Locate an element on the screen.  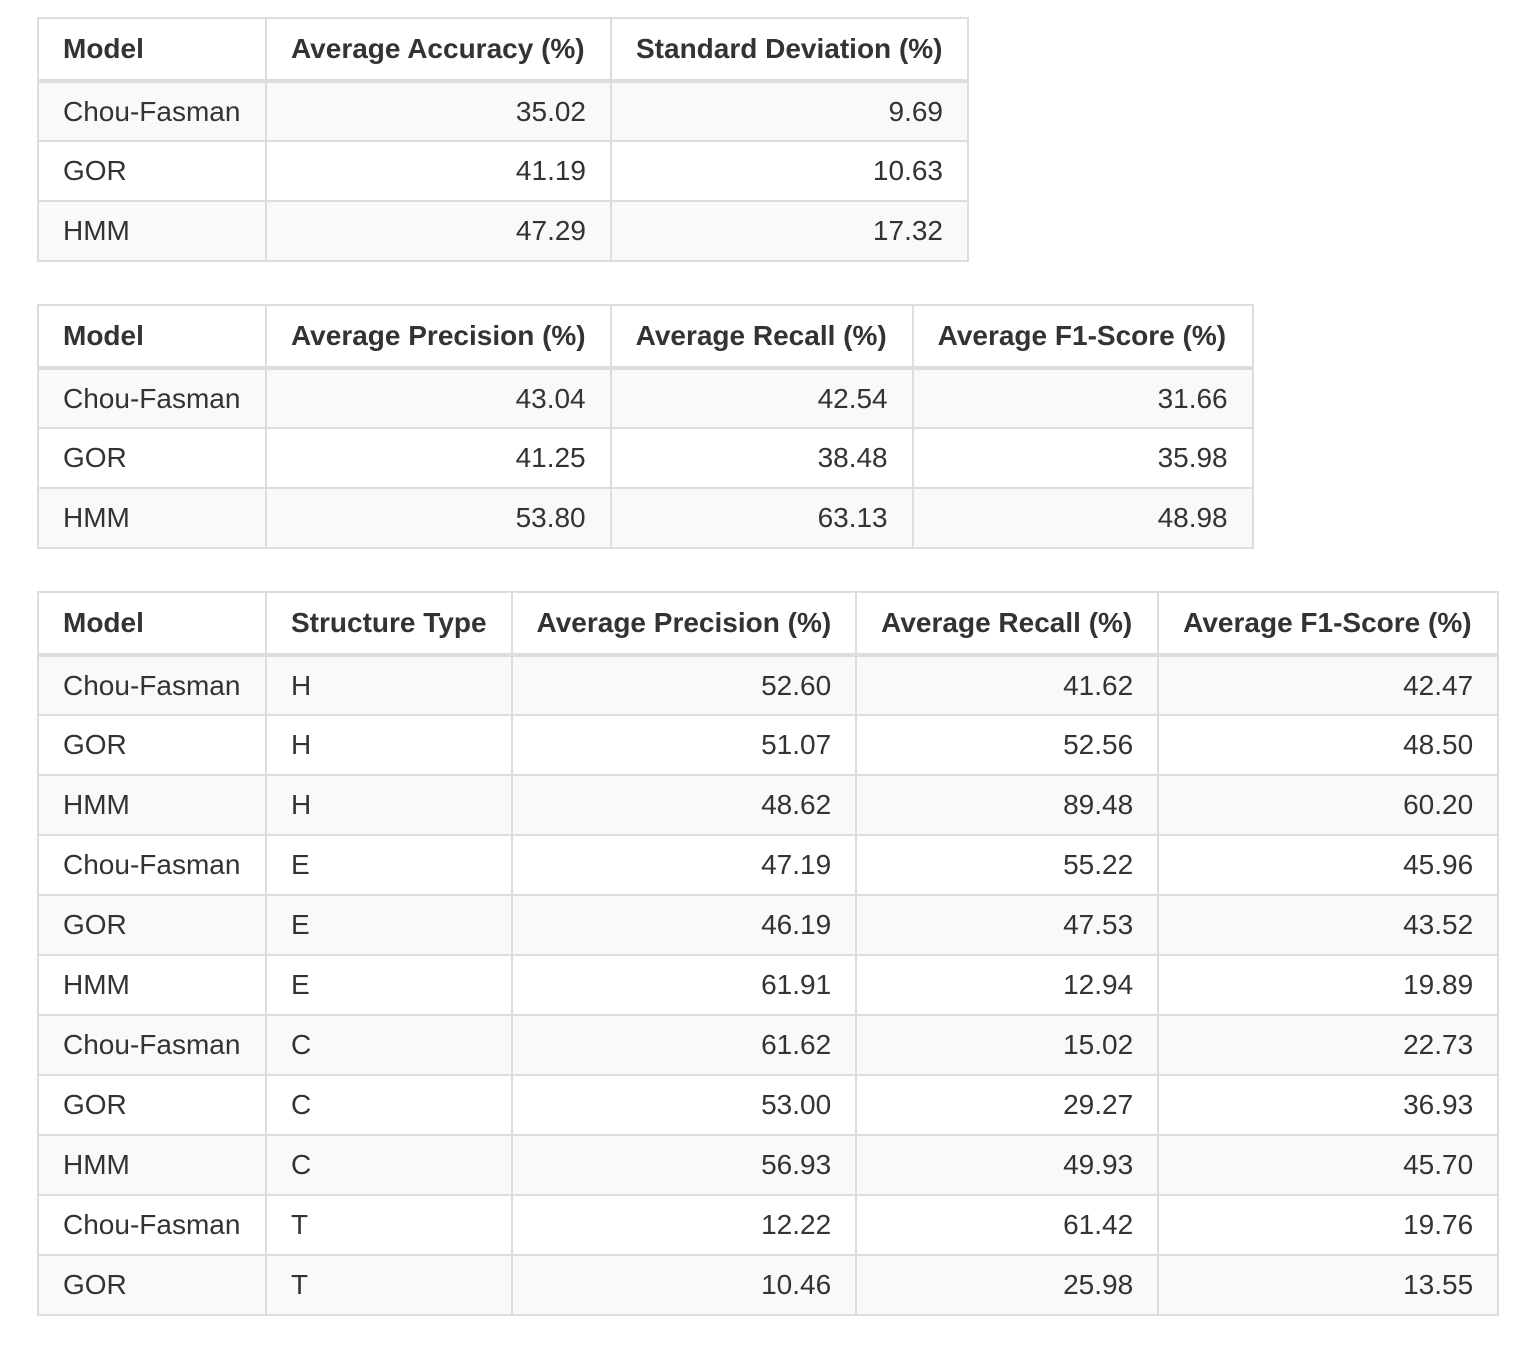
table-row: Chou-Fasman 43.04 42.54 31.66 is located at coordinates (645, 398).